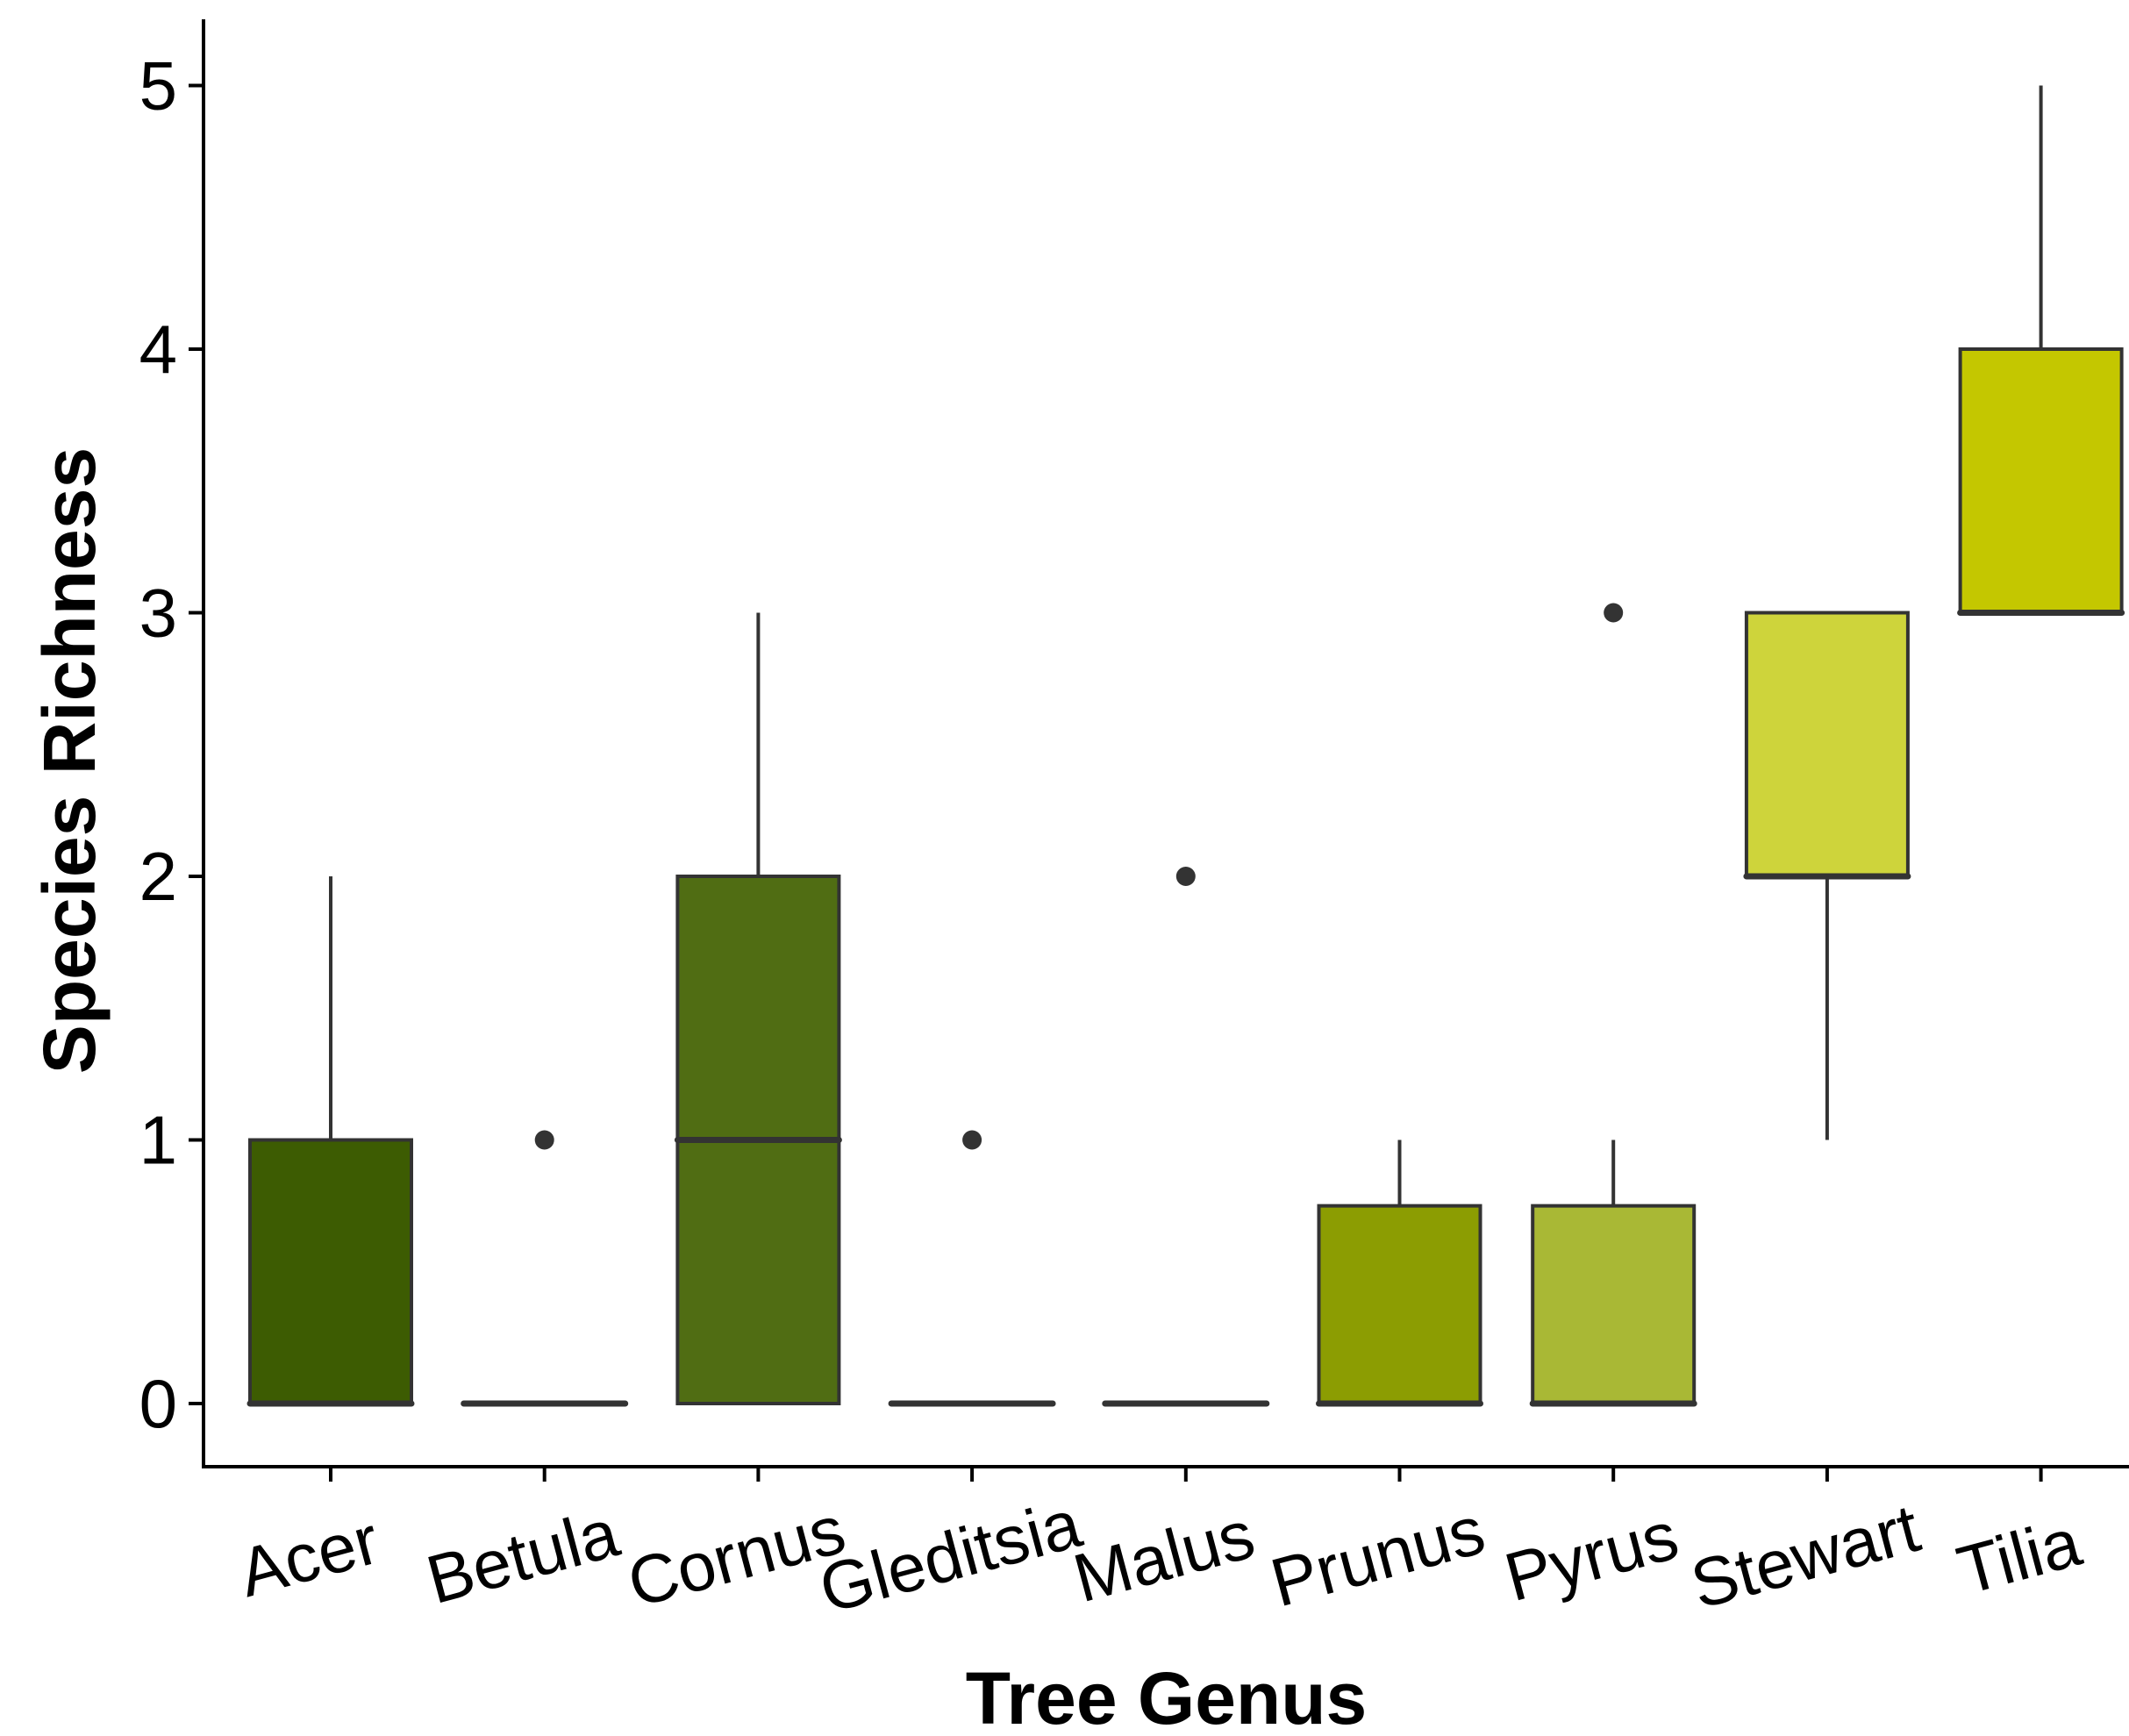 This screenshot has width=2129, height=1736. What do you see at coordinates (950, 1556) in the screenshot?
I see `x-tick-label-gleditsia: Gleditsia` at bounding box center [950, 1556].